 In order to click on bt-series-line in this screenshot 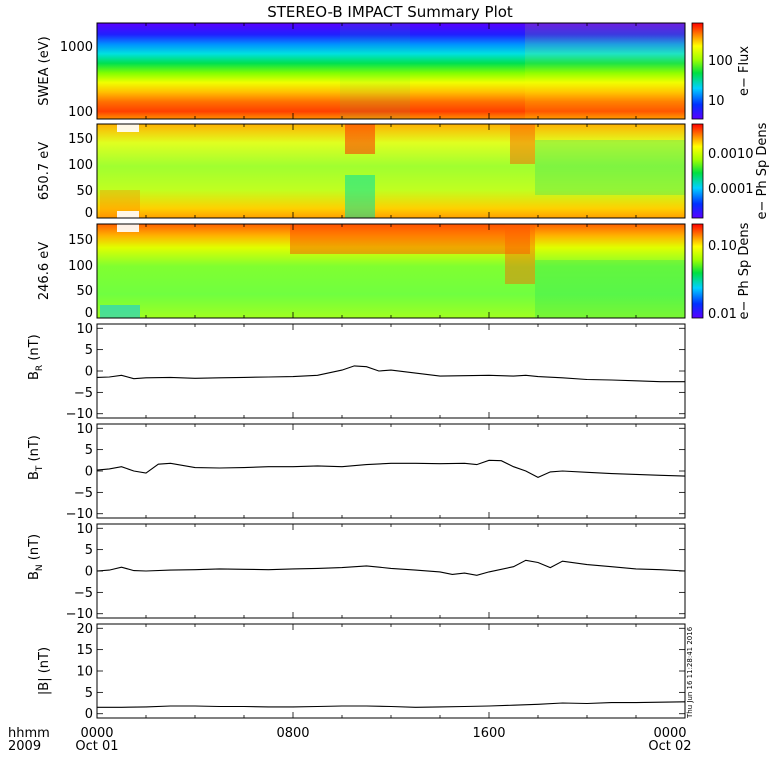, I will do `click(391, 469)`.